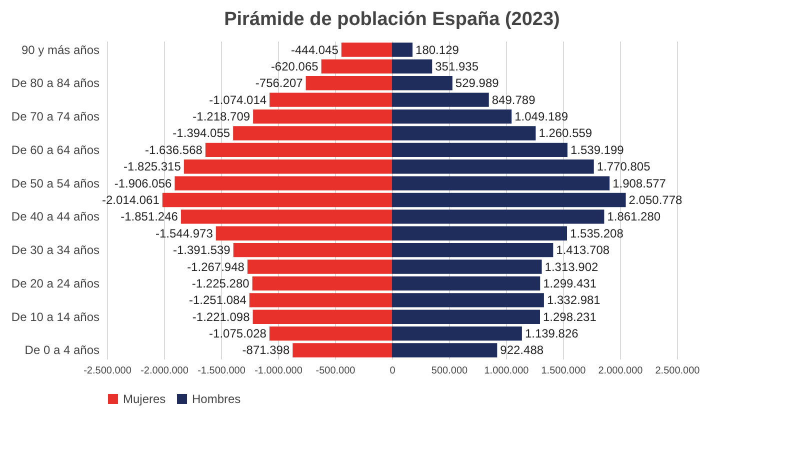  What do you see at coordinates (201, 250) in the screenshot?
I see `data-label: -1.391.539` at bounding box center [201, 250].